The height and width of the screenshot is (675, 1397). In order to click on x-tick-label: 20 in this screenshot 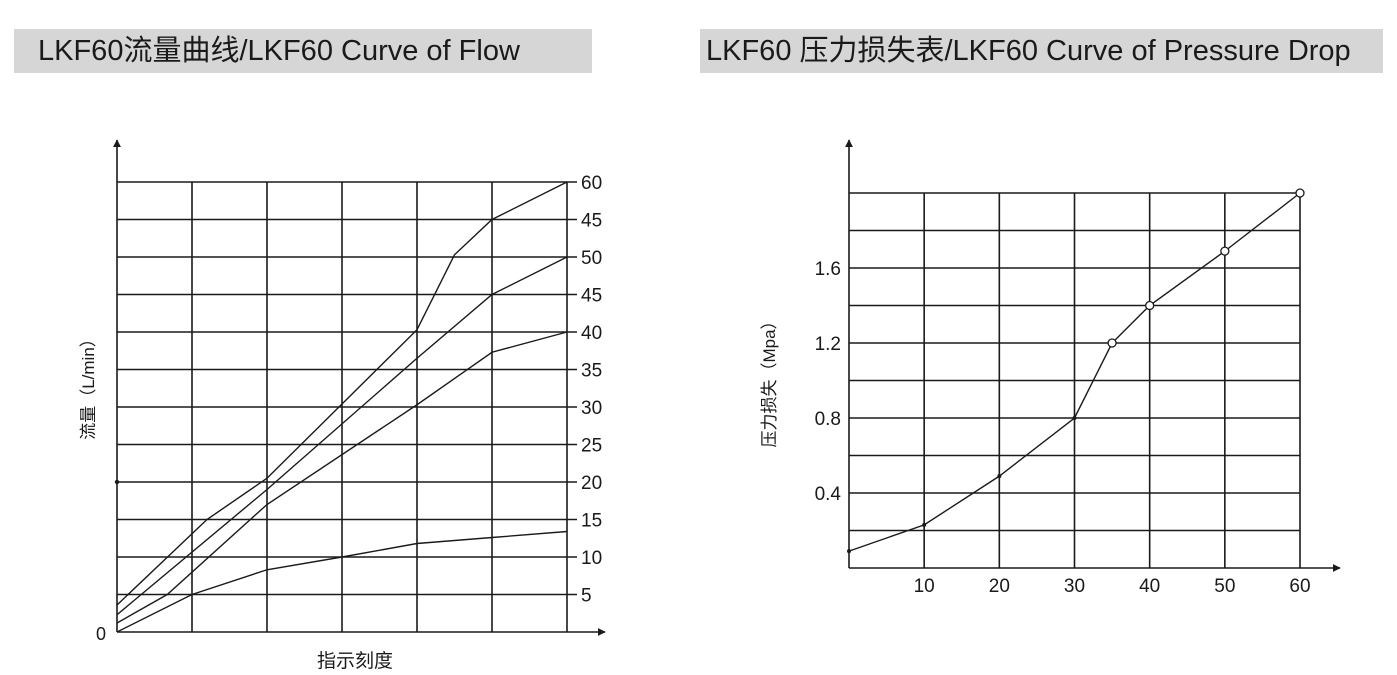, I will do `click(999, 586)`.